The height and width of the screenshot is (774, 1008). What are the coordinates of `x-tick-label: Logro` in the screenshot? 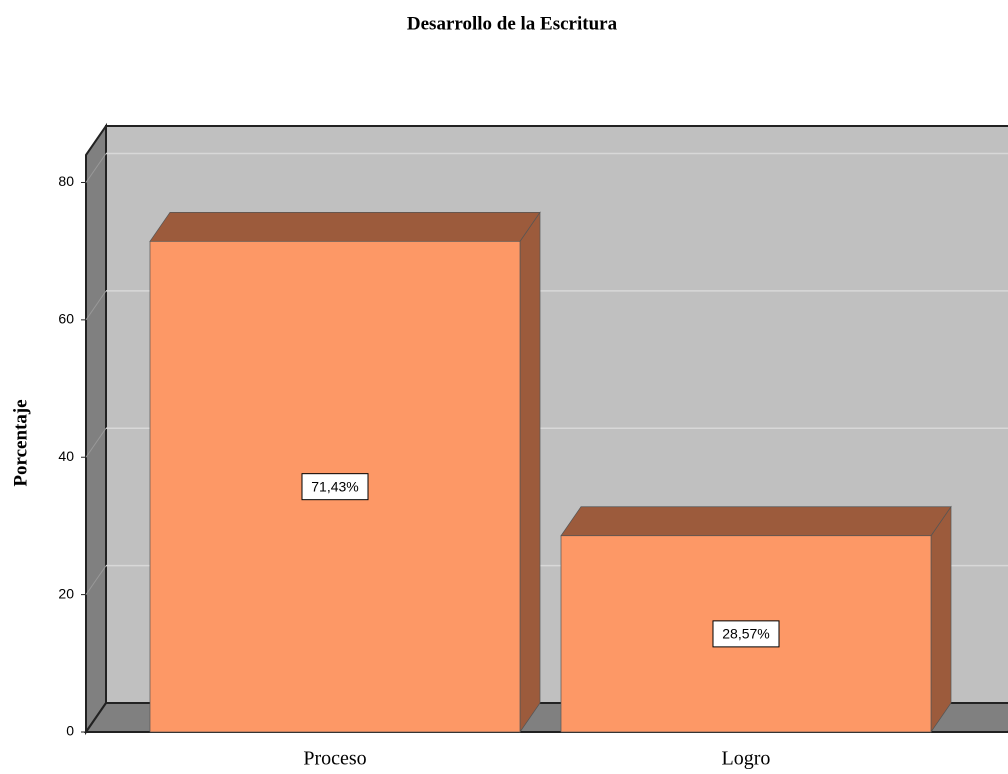 It's located at (746, 759).